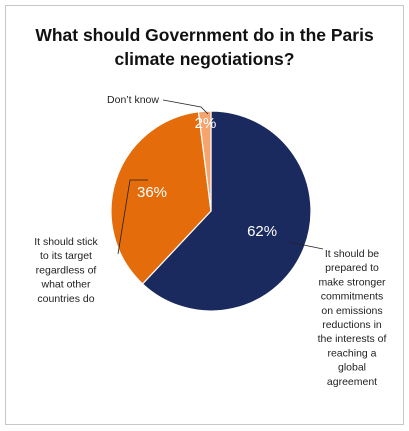  I want to click on category-label-don-t-know: Don’t know, so click(133, 100).